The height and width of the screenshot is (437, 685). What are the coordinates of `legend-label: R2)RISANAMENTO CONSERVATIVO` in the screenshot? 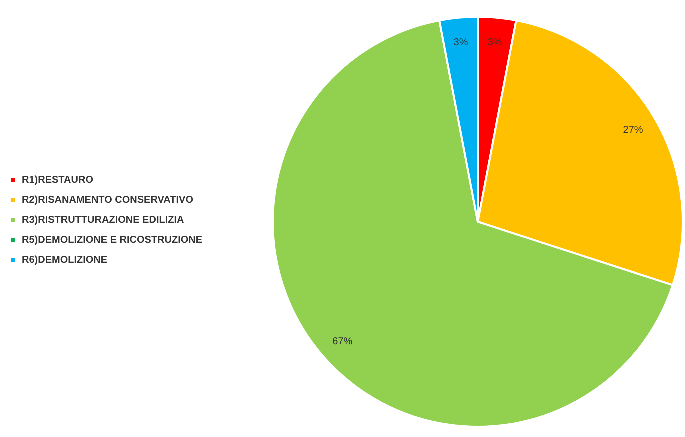 It's located at (108, 200).